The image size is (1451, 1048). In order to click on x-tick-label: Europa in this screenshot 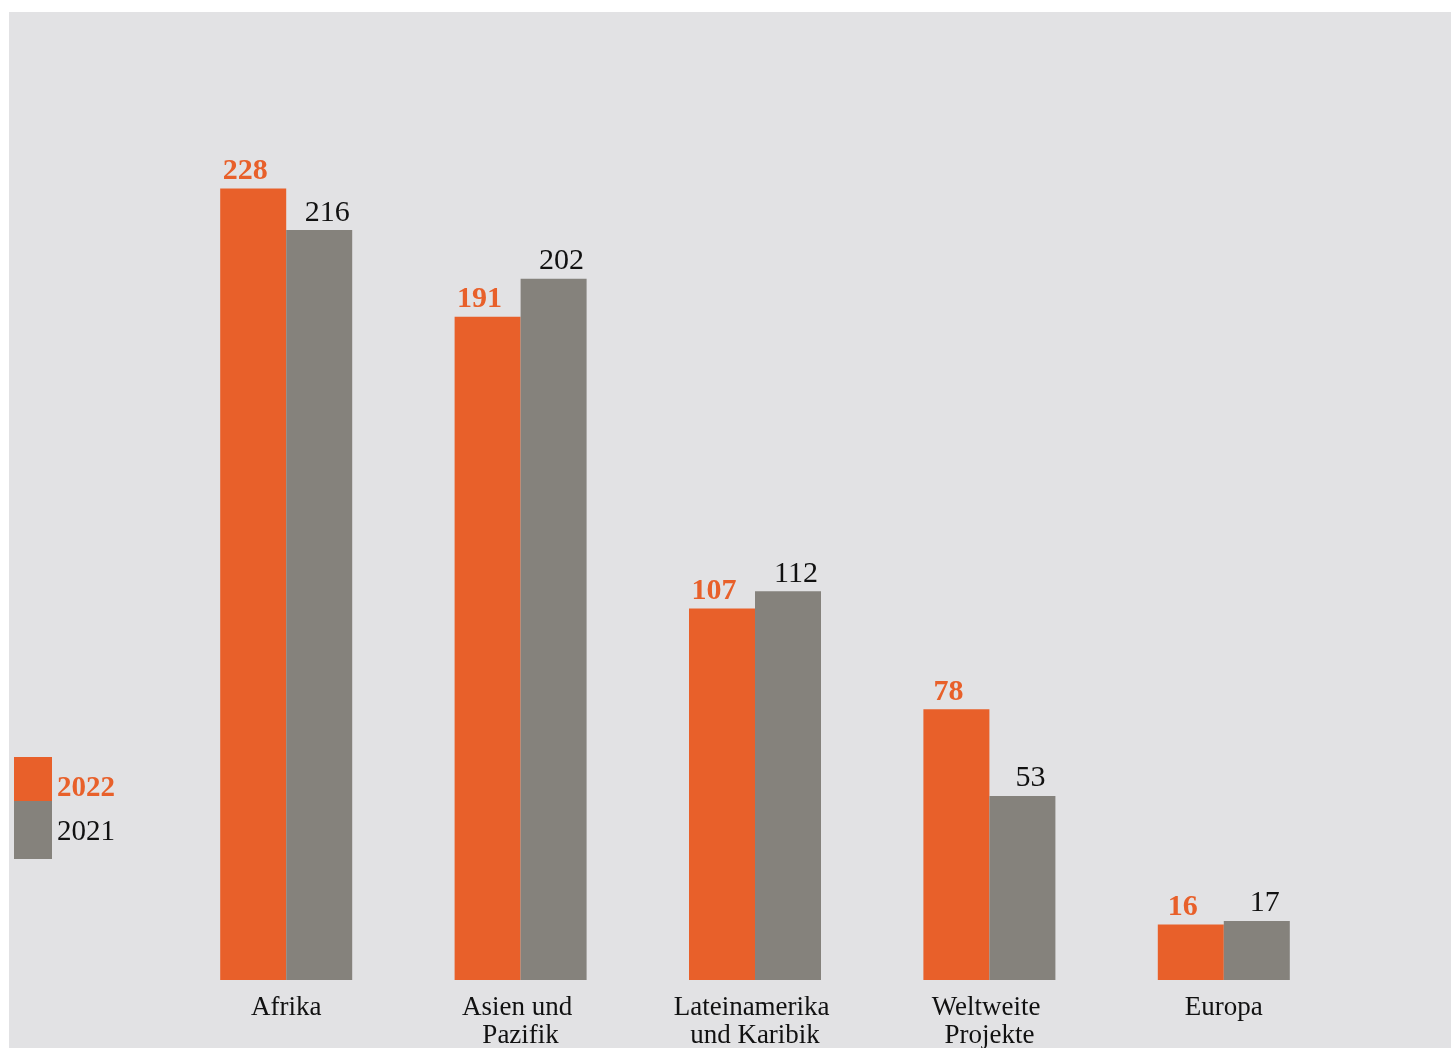, I will do `click(1223, 1006)`.